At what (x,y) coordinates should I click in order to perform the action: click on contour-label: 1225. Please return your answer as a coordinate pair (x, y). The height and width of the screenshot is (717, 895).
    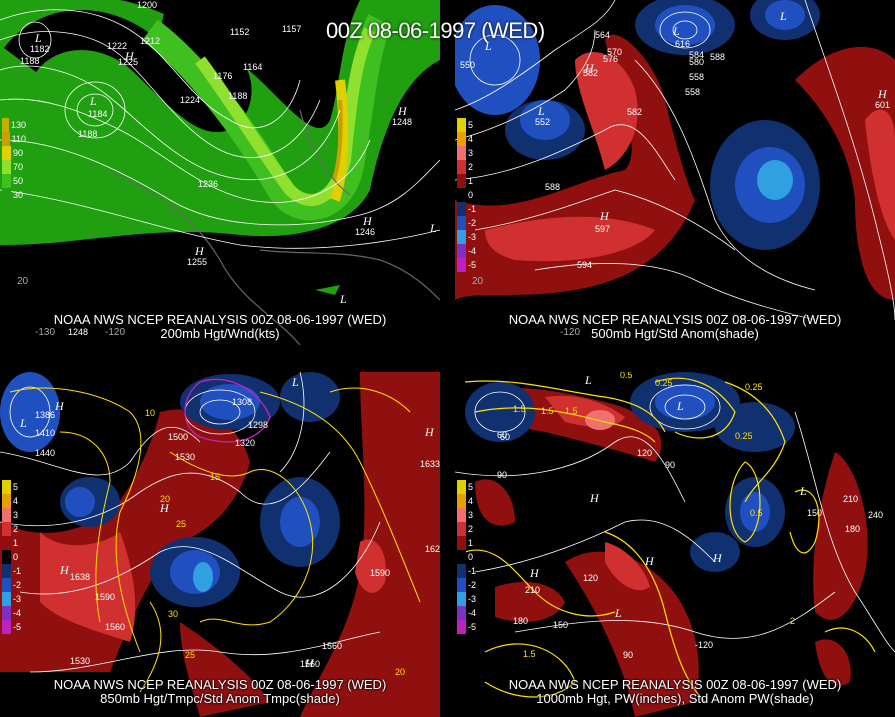
    Looking at the image, I should click on (128, 62).